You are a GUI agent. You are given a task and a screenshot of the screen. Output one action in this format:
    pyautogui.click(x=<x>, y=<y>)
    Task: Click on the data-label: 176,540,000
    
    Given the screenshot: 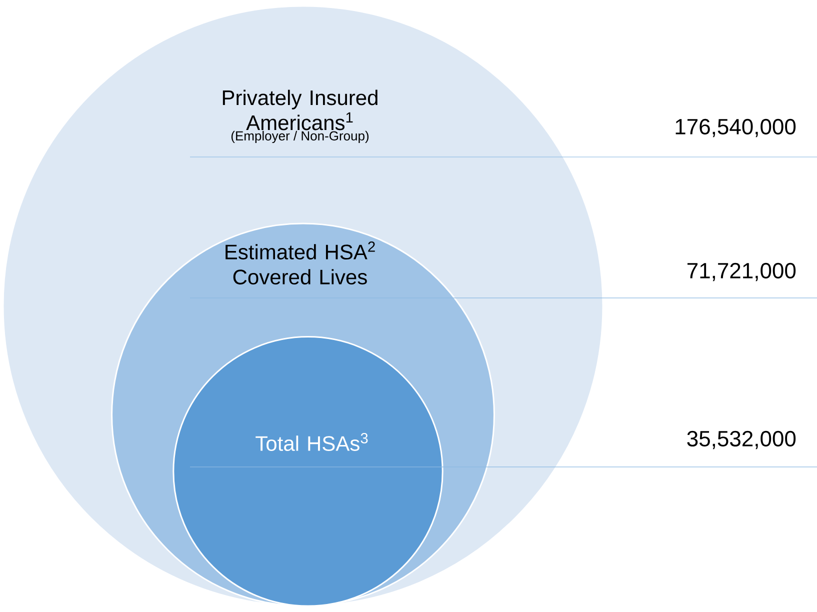 What is the action you would take?
    pyautogui.click(x=736, y=128)
    